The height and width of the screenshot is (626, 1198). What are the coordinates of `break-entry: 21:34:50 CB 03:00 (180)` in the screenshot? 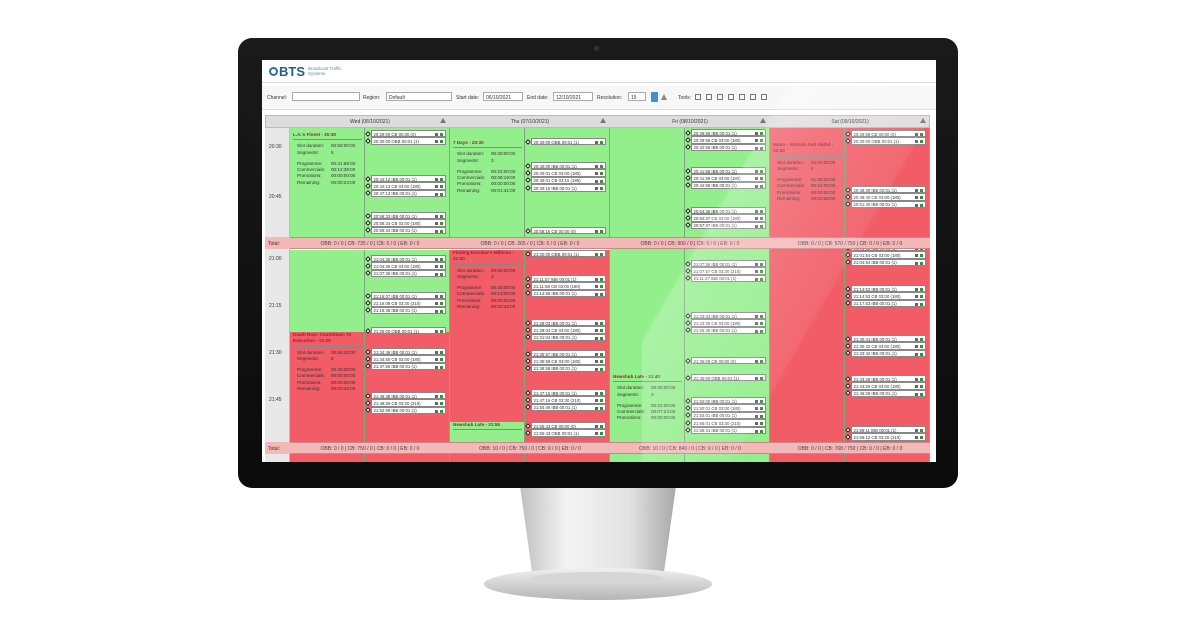 It's located at (408, 359).